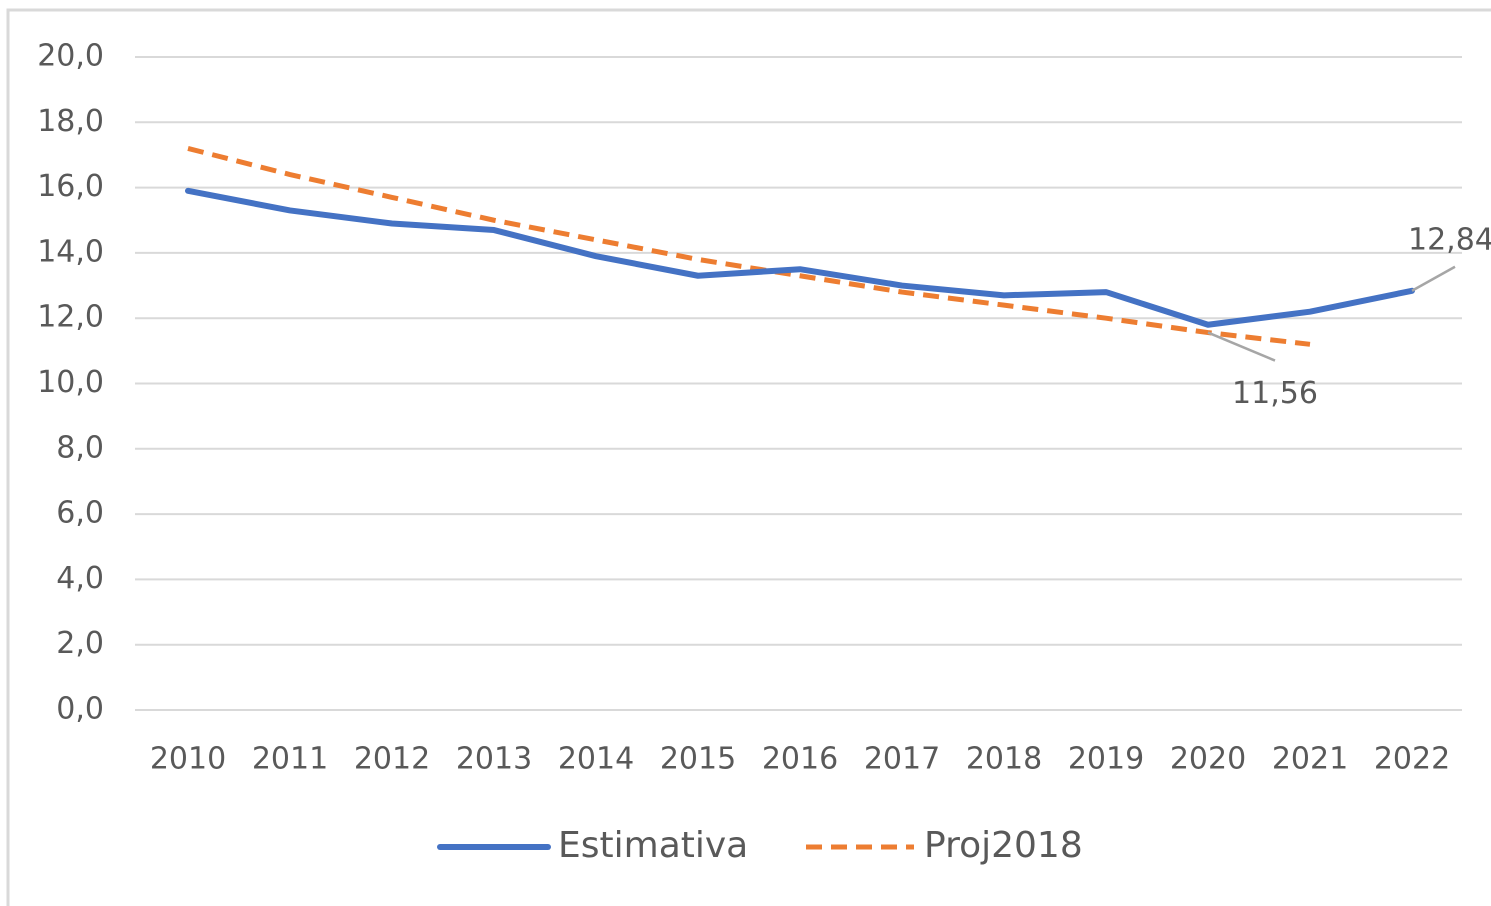 The image size is (1491, 906). Describe the element at coordinates (800, 759) in the screenshot. I see `x-tick-label: 2016` at that location.